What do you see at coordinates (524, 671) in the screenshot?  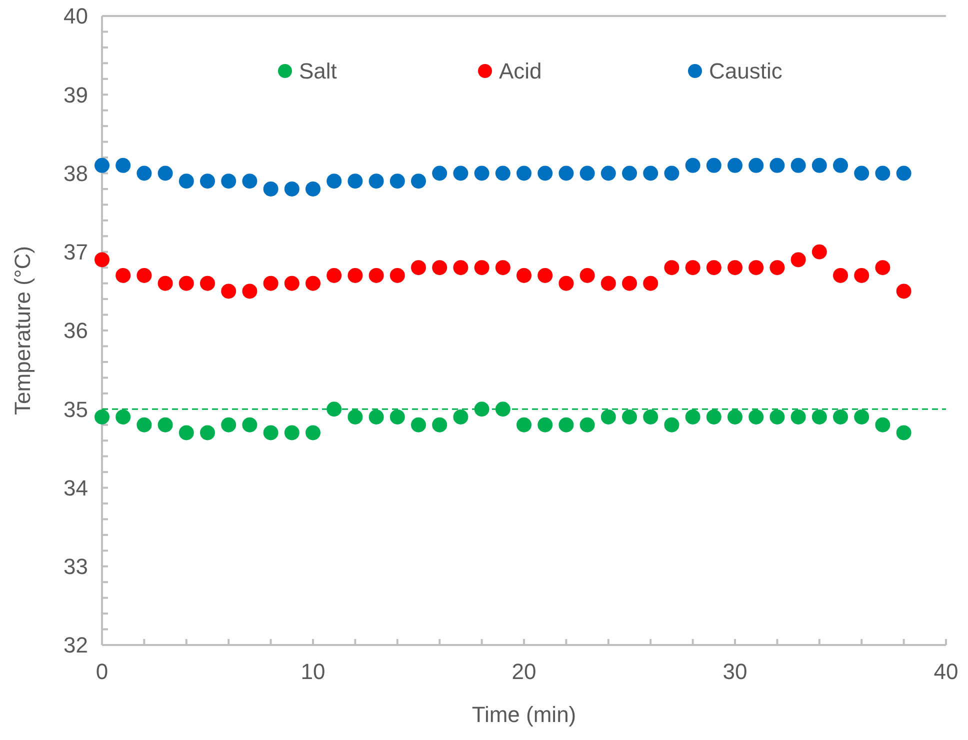 I see `x-tick-label: 20` at bounding box center [524, 671].